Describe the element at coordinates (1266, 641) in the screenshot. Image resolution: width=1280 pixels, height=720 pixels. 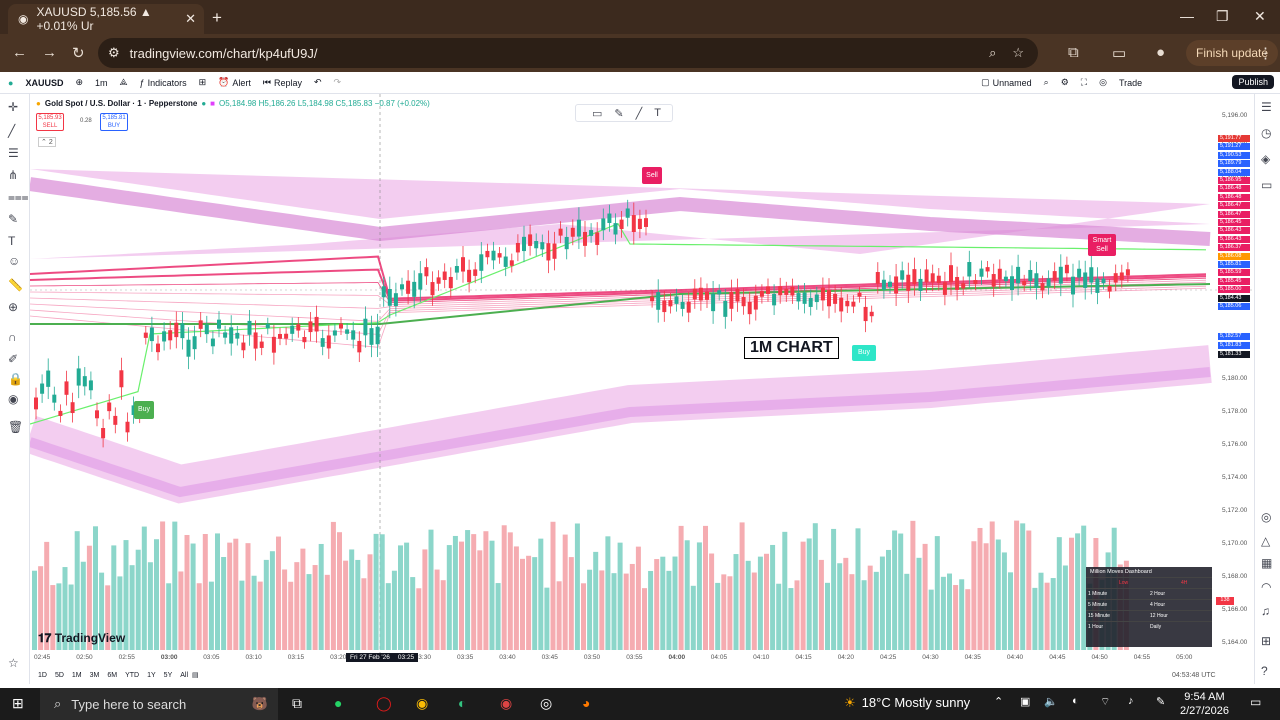
I see `grid-icon: ⊞` at that location.